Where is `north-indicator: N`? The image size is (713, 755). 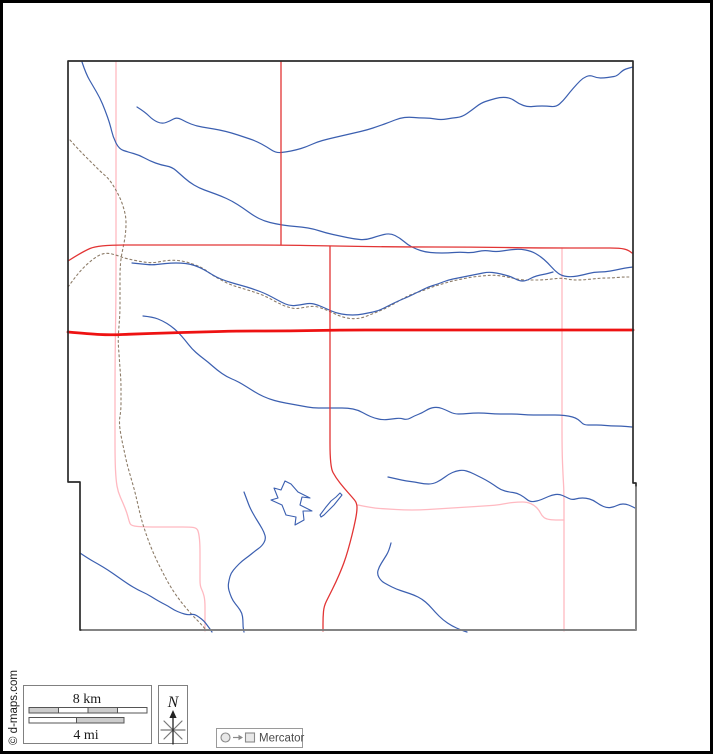 north-indicator: N is located at coordinates (173, 715).